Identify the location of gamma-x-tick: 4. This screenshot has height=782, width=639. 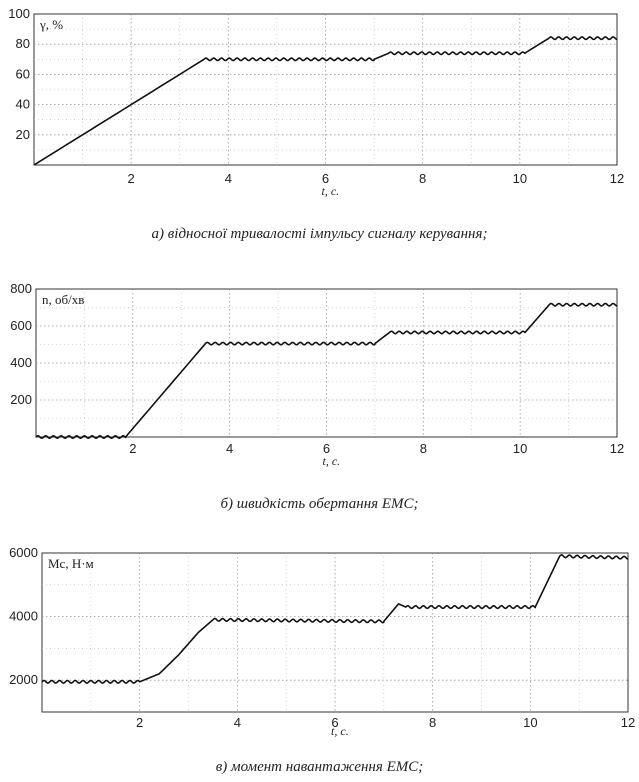
(228, 178).